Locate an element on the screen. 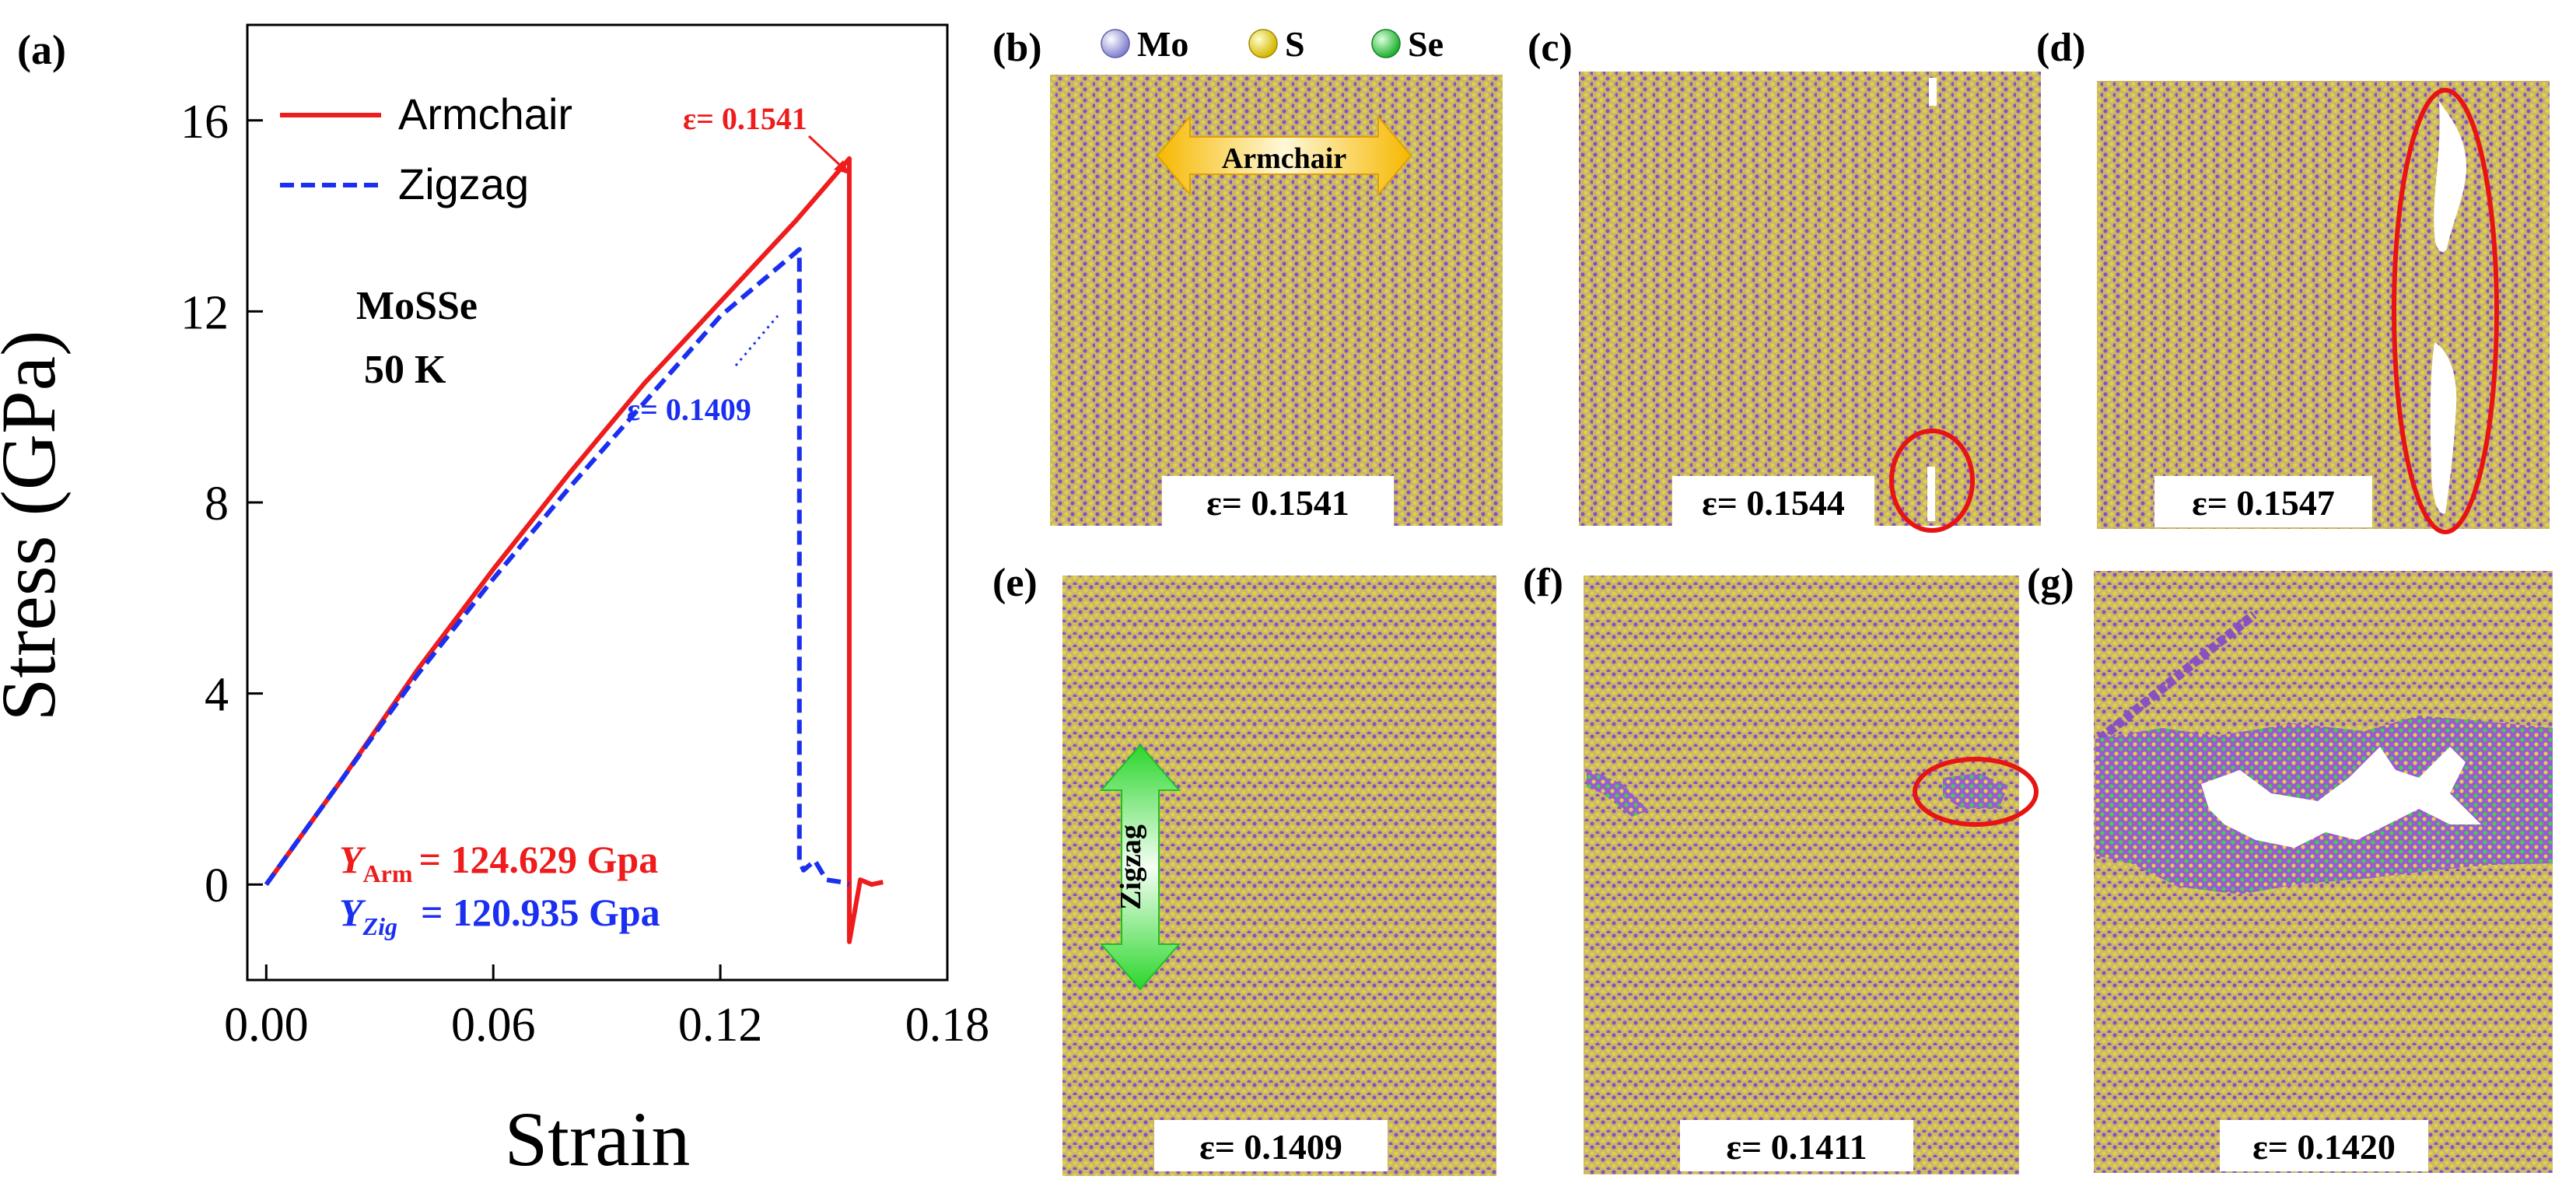 This screenshot has height=1204, width=2576. defect-f-right is located at coordinates (1976, 791).